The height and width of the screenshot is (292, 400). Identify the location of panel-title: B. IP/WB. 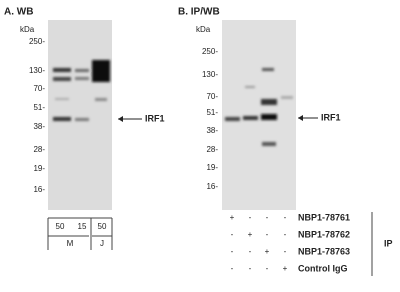
(199, 12).